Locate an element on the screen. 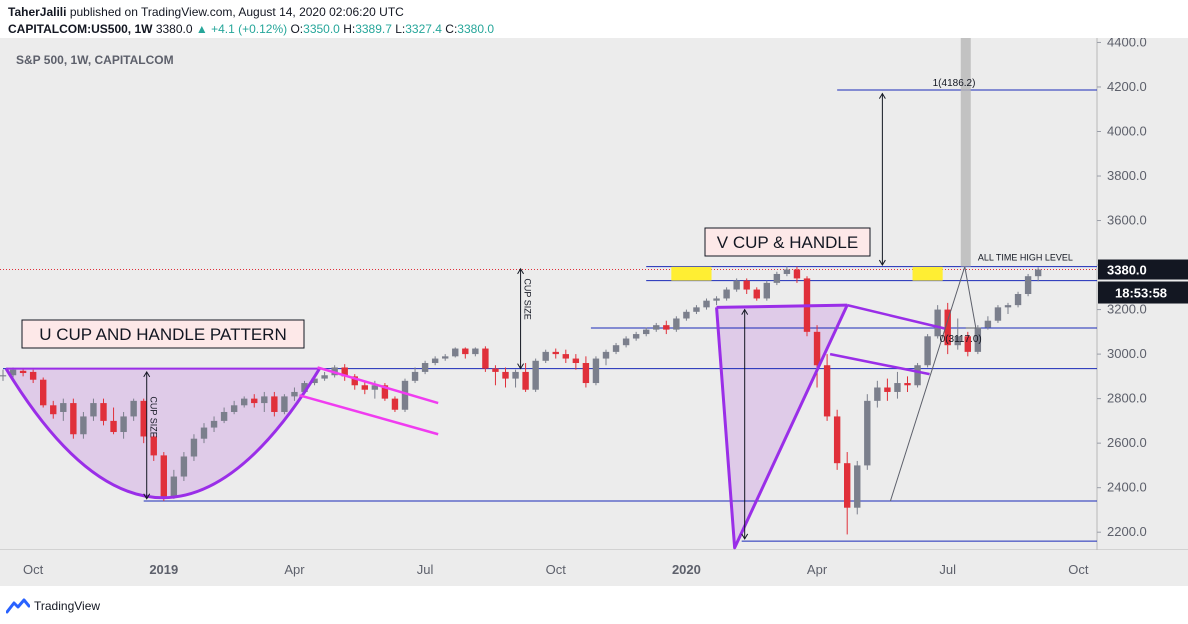 This screenshot has width=1188, height=624. time-tick-label: Apr is located at coordinates (817, 569).